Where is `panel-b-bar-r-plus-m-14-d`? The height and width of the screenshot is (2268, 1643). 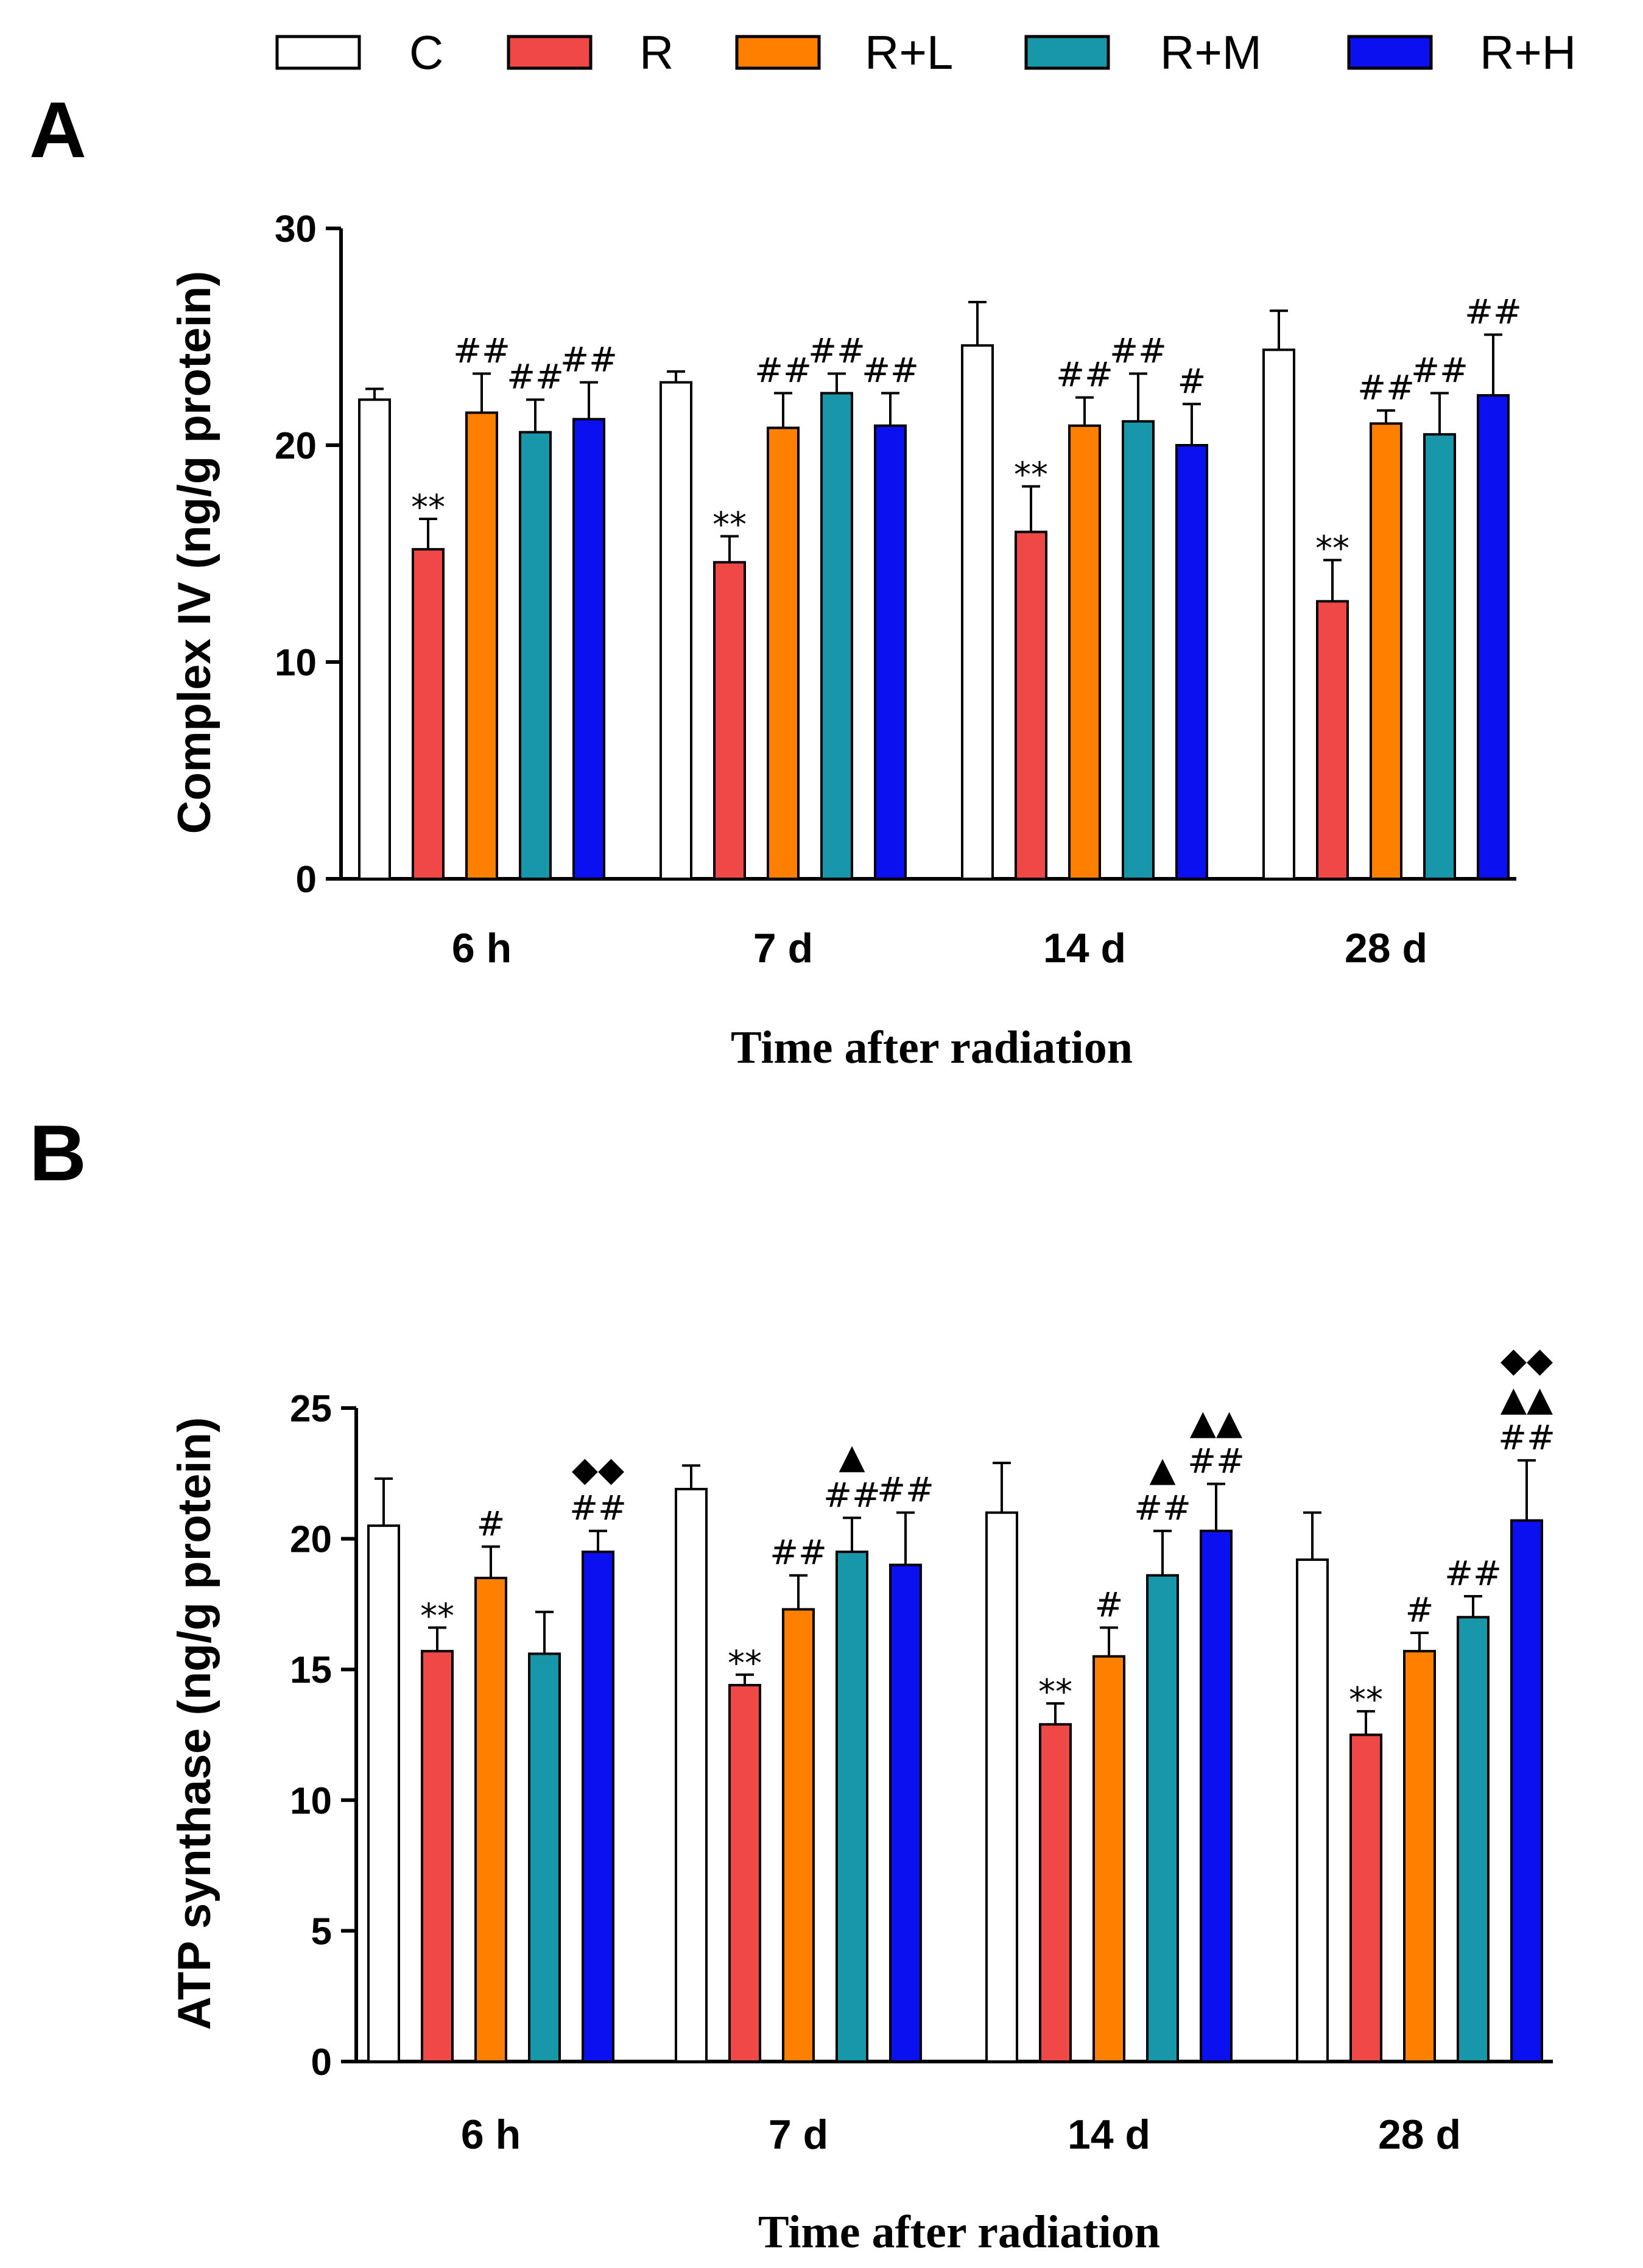 panel-b-bar-r-plus-m-14-d is located at coordinates (1162, 1818).